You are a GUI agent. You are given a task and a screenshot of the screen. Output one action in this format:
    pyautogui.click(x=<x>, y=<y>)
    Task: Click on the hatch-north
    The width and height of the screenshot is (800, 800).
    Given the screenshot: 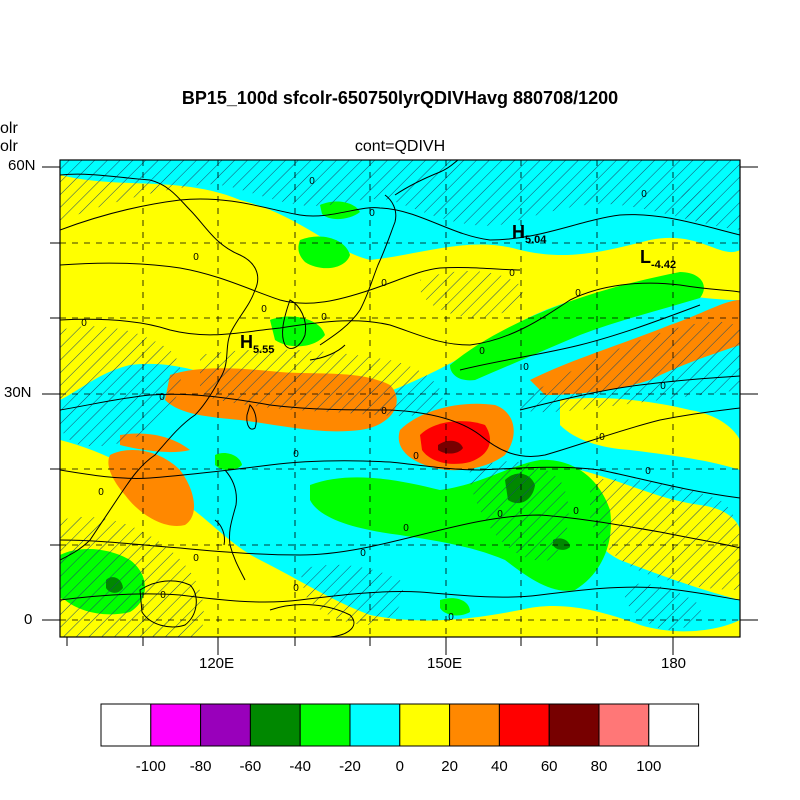 What is the action you would take?
    pyautogui.click(x=400, y=195)
    